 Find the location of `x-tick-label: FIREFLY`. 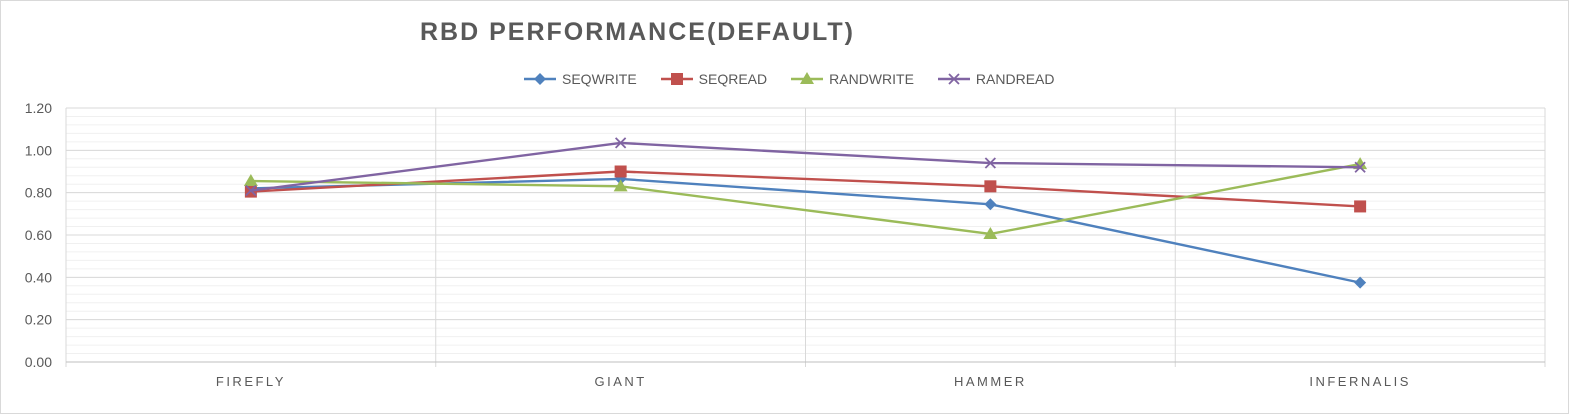

x-tick-label: FIREFLY is located at coordinates (251, 381).